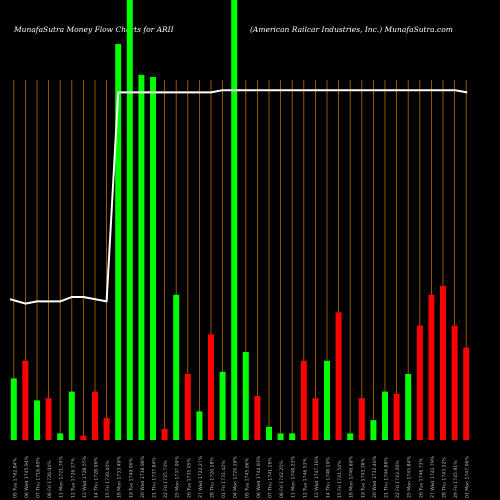  What do you see at coordinates (39, 477) in the screenshot?
I see `x-tick-label: 07 Thu 1718.60%` at bounding box center [39, 477].